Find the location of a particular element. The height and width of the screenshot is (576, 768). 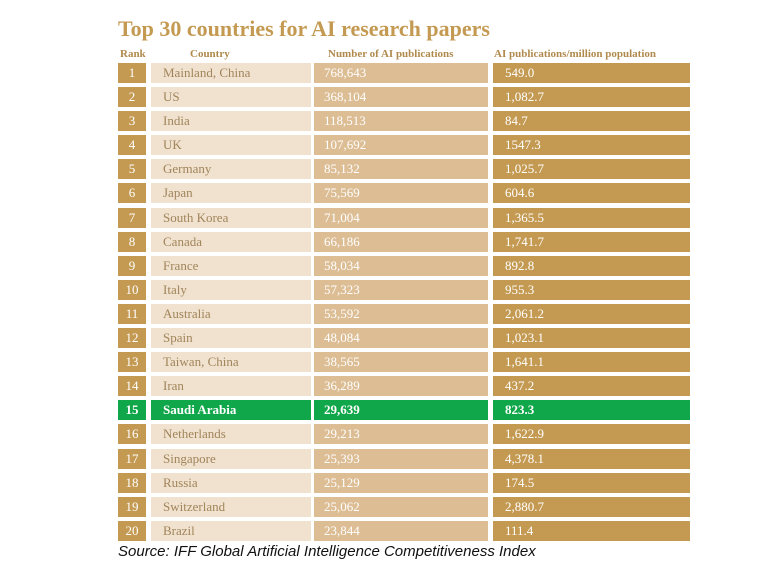

rank-cell: 20 is located at coordinates (132, 530).